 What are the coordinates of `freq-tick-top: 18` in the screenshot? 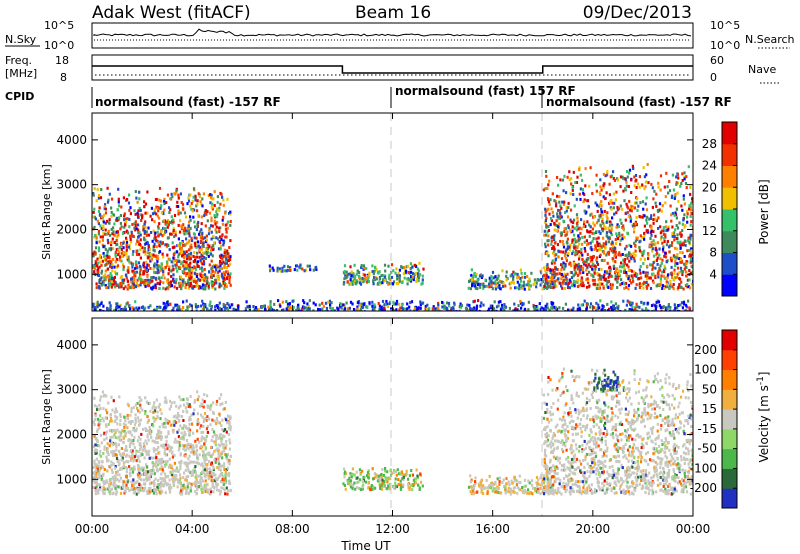 It's located at (62, 60).